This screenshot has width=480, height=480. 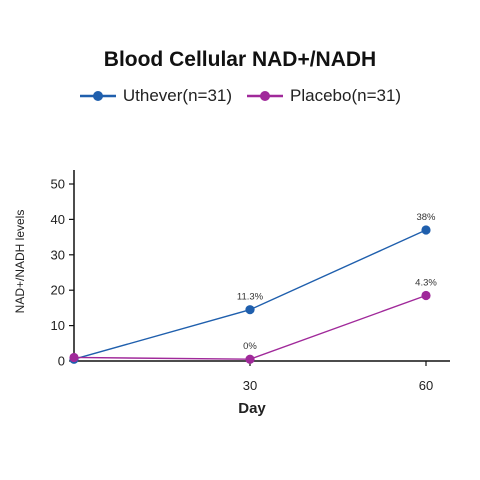 I want to click on x-tick-label-60: 60, so click(x=426, y=385).